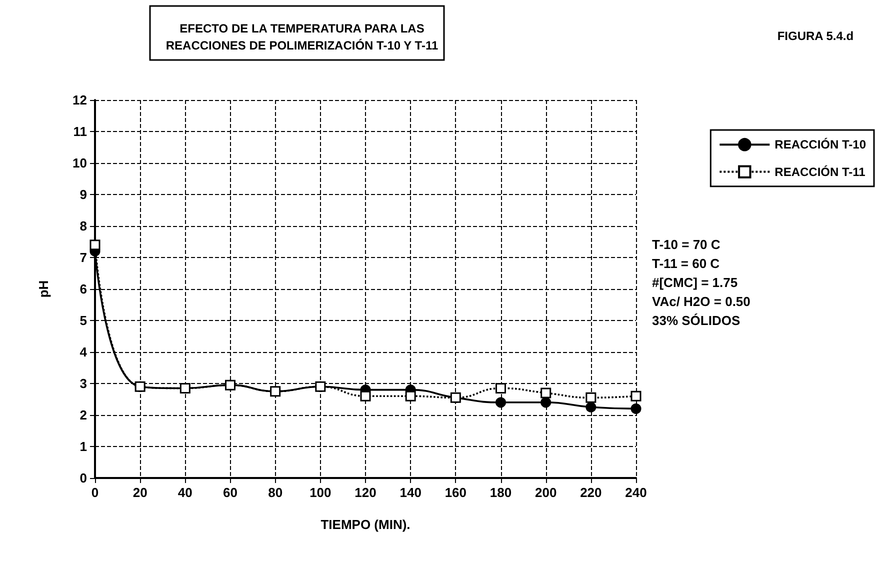 Image resolution: width=886 pixels, height=573 pixels. What do you see at coordinates (84, 352) in the screenshot?
I see `y-tick-label: 4` at bounding box center [84, 352].